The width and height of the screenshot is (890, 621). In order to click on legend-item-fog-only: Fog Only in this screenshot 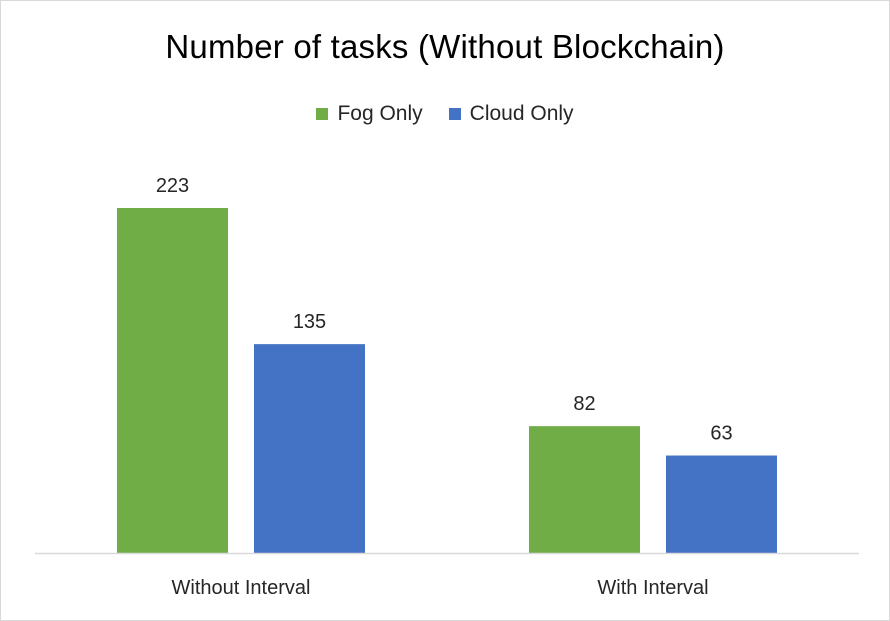, I will do `click(369, 114)`.